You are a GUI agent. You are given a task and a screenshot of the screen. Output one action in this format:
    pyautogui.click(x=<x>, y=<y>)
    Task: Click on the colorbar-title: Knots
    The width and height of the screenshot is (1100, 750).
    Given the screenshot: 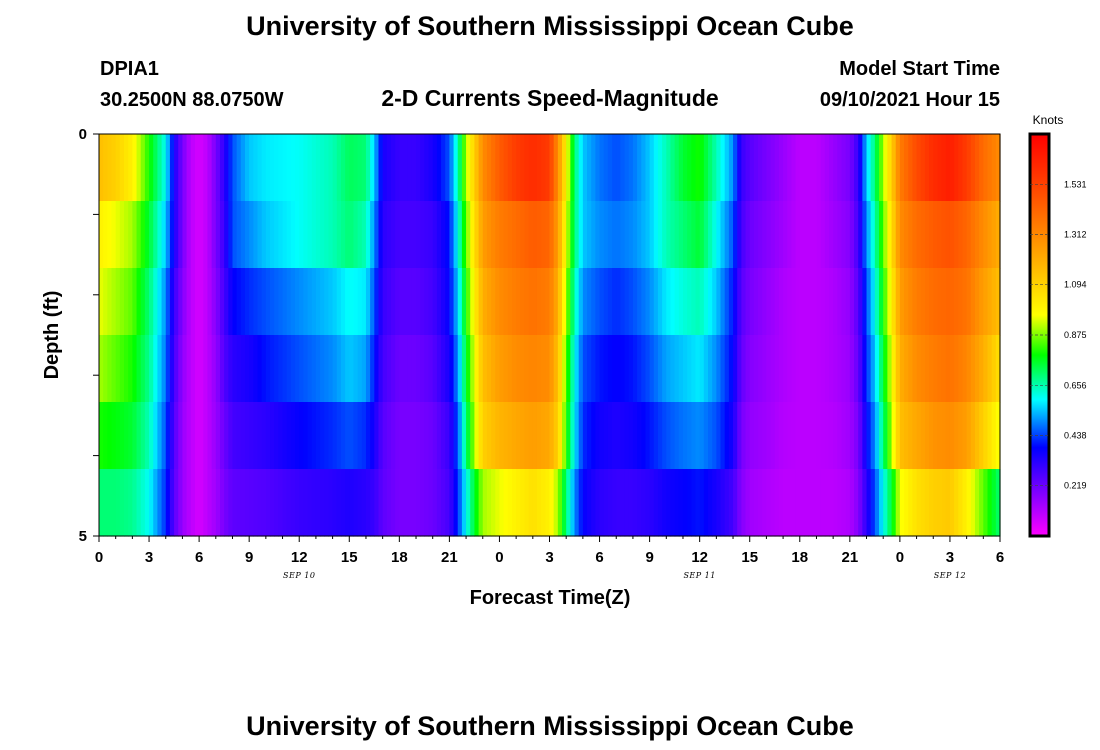 What is the action you would take?
    pyautogui.click(x=1048, y=120)
    